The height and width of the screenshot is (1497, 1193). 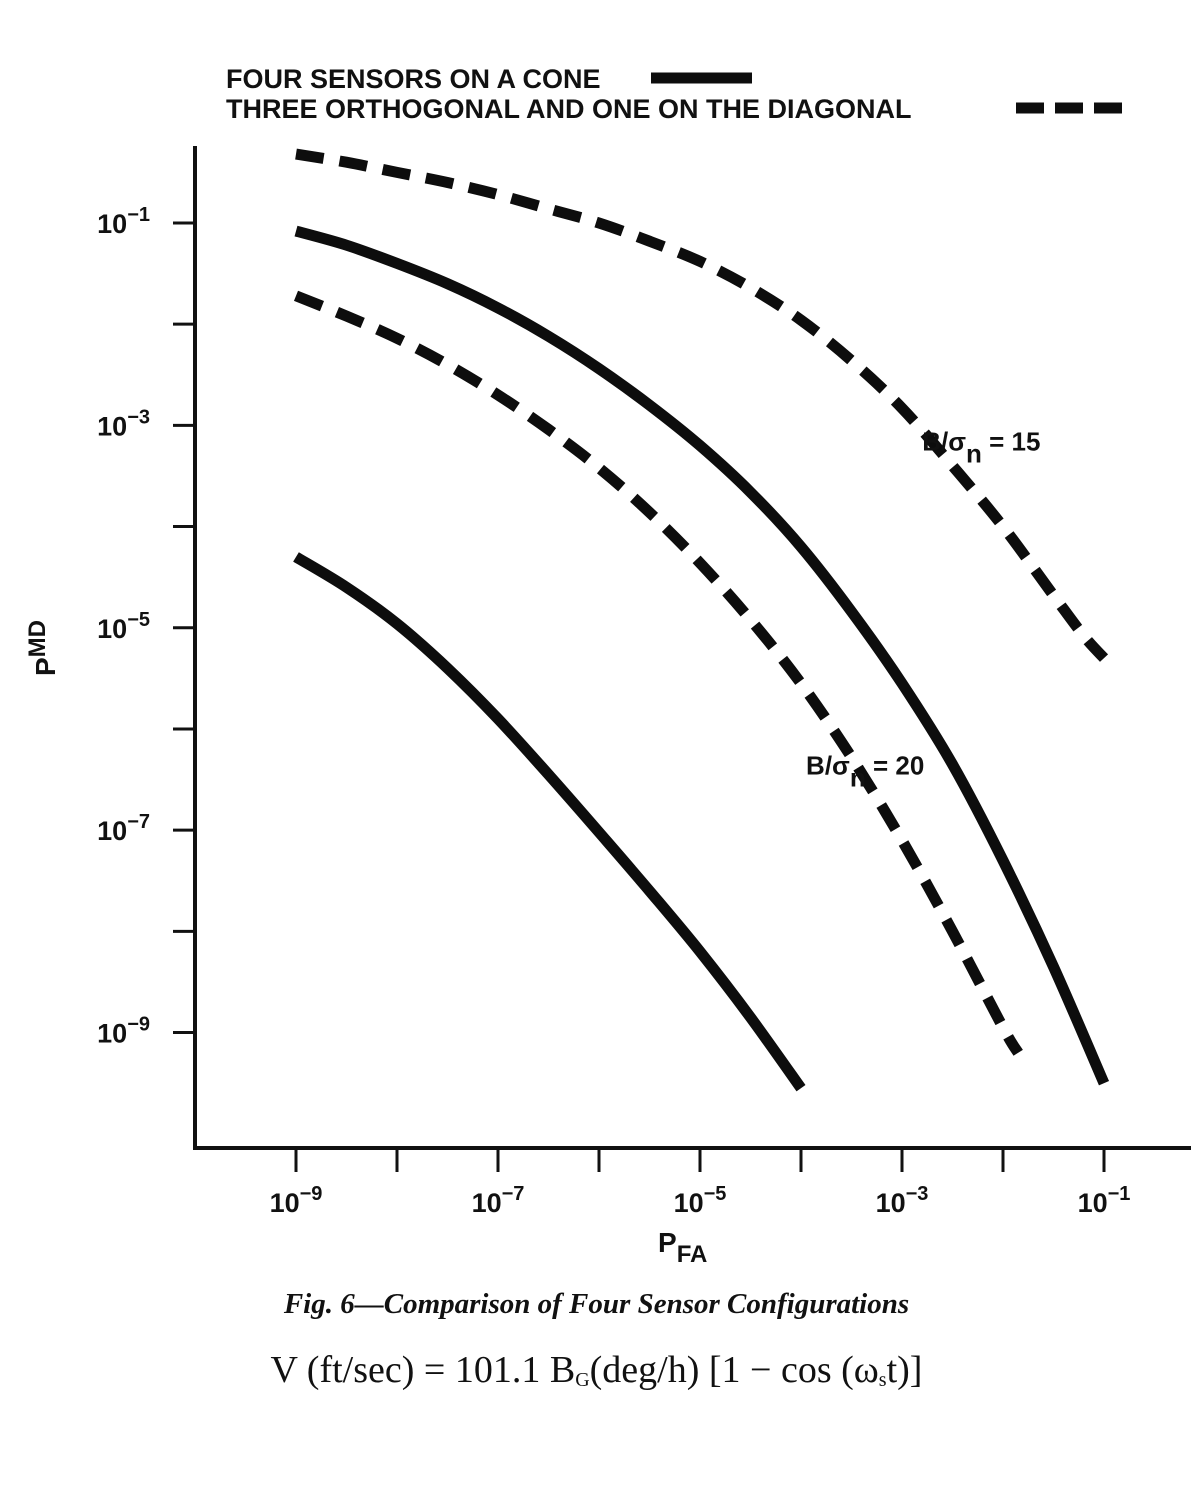 What do you see at coordinates (123, 423) in the screenshot?
I see `y-tick-label: 10⁻³` at bounding box center [123, 423].